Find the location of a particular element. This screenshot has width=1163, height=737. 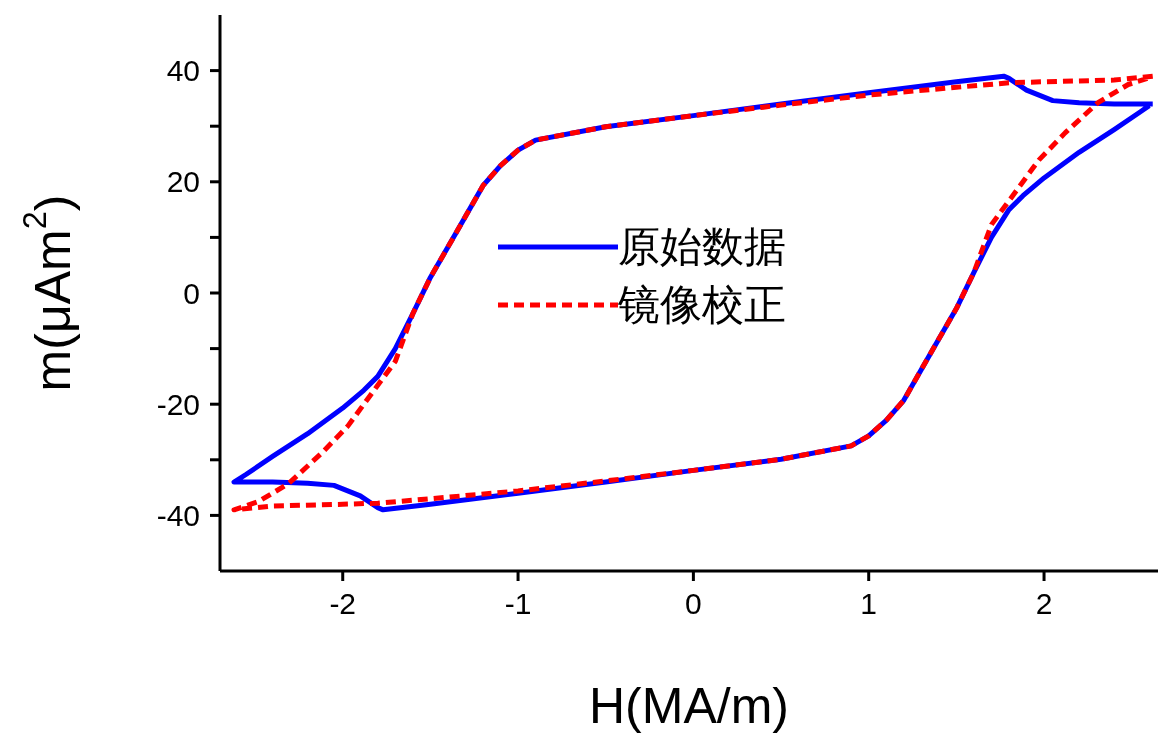

y-tick-label: 20 is located at coordinates (183, 182).